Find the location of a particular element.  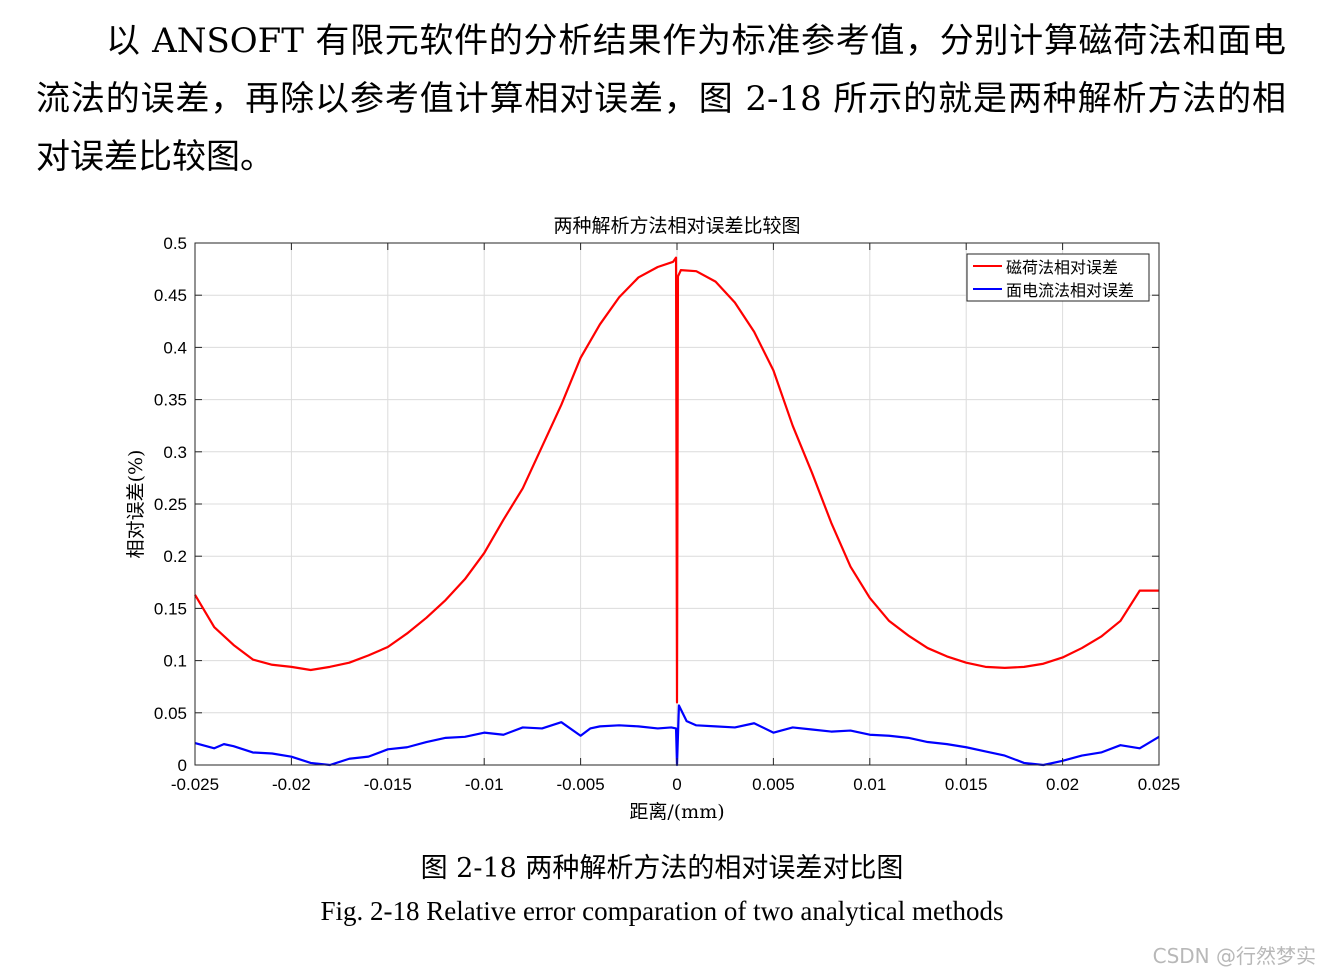

x-tick-label: 0.005 is located at coordinates (773, 784).